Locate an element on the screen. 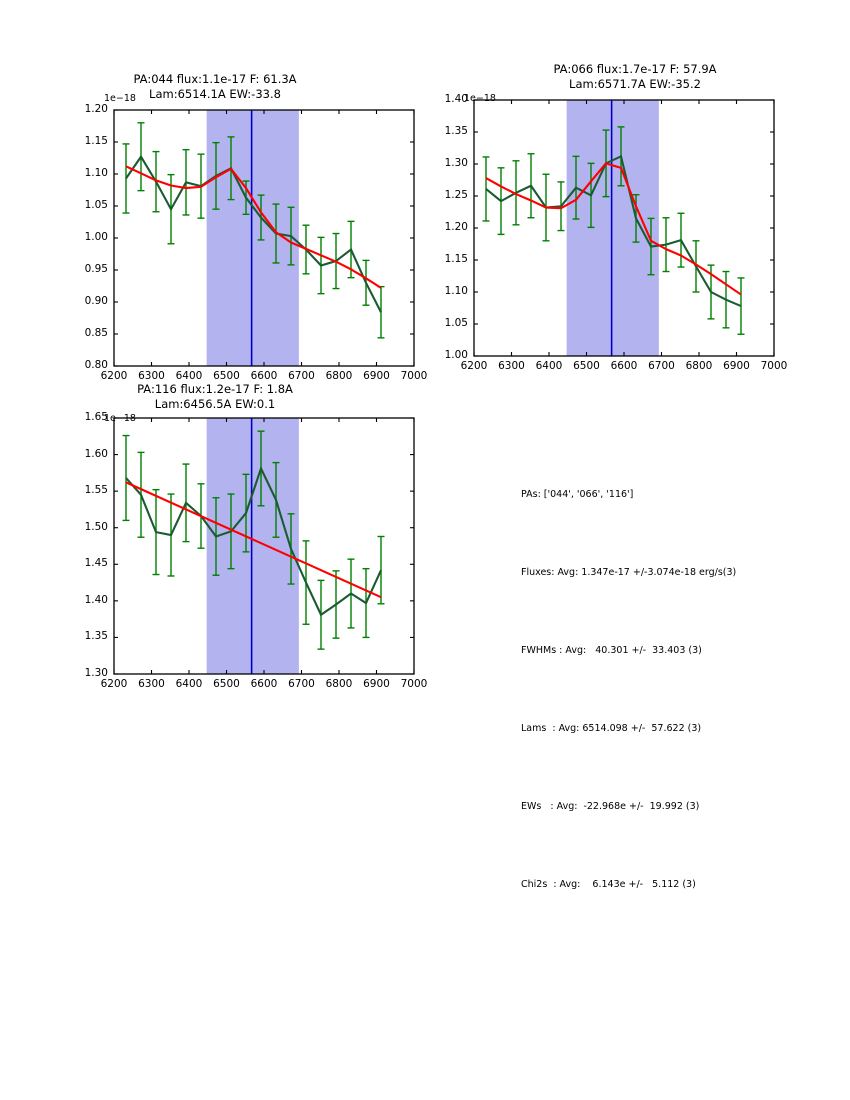 The image size is (850, 1100). ytick-label: 0.85 is located at coordinates (96, 333).